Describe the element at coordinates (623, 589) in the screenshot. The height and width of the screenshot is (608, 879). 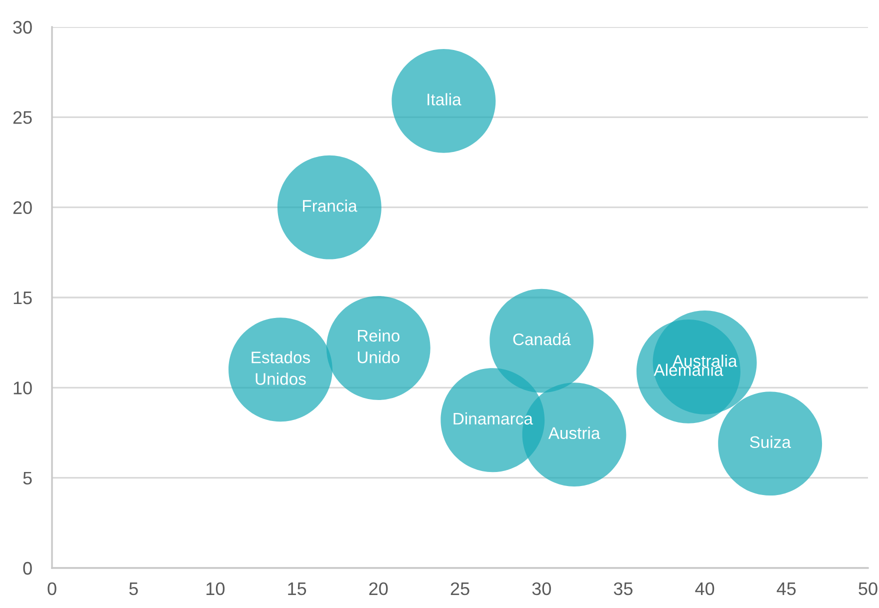
I see `x-tick-label: 35` at that location.